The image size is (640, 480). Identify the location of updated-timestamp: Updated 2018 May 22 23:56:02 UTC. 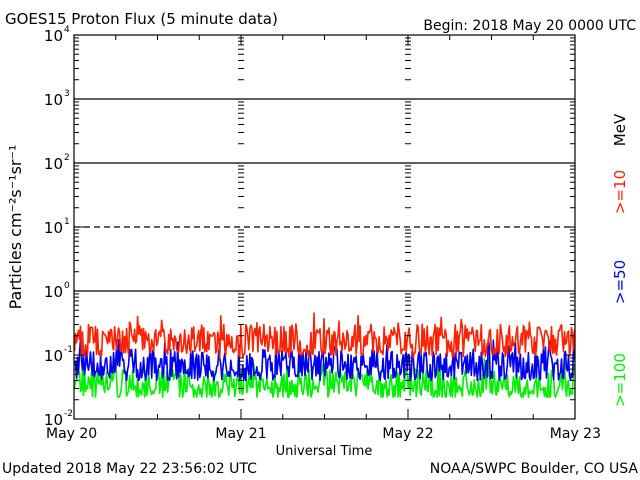
(129, 469).